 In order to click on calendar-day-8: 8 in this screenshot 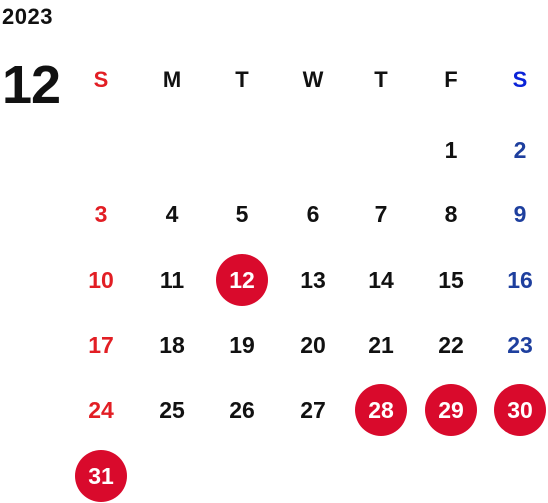, I will do `click(451, 213)`.